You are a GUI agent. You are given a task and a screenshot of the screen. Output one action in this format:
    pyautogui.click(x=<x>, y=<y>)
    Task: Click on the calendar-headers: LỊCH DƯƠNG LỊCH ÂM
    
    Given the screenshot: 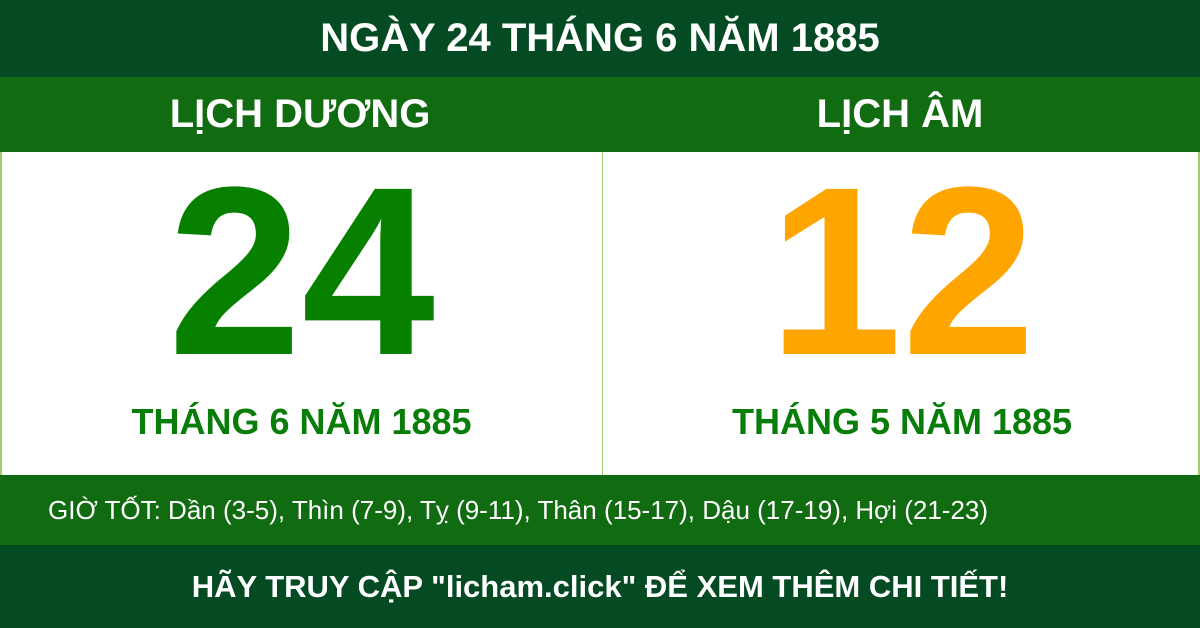 What is the action you would take?
    pyautogui.click(x=600, y=114)
    